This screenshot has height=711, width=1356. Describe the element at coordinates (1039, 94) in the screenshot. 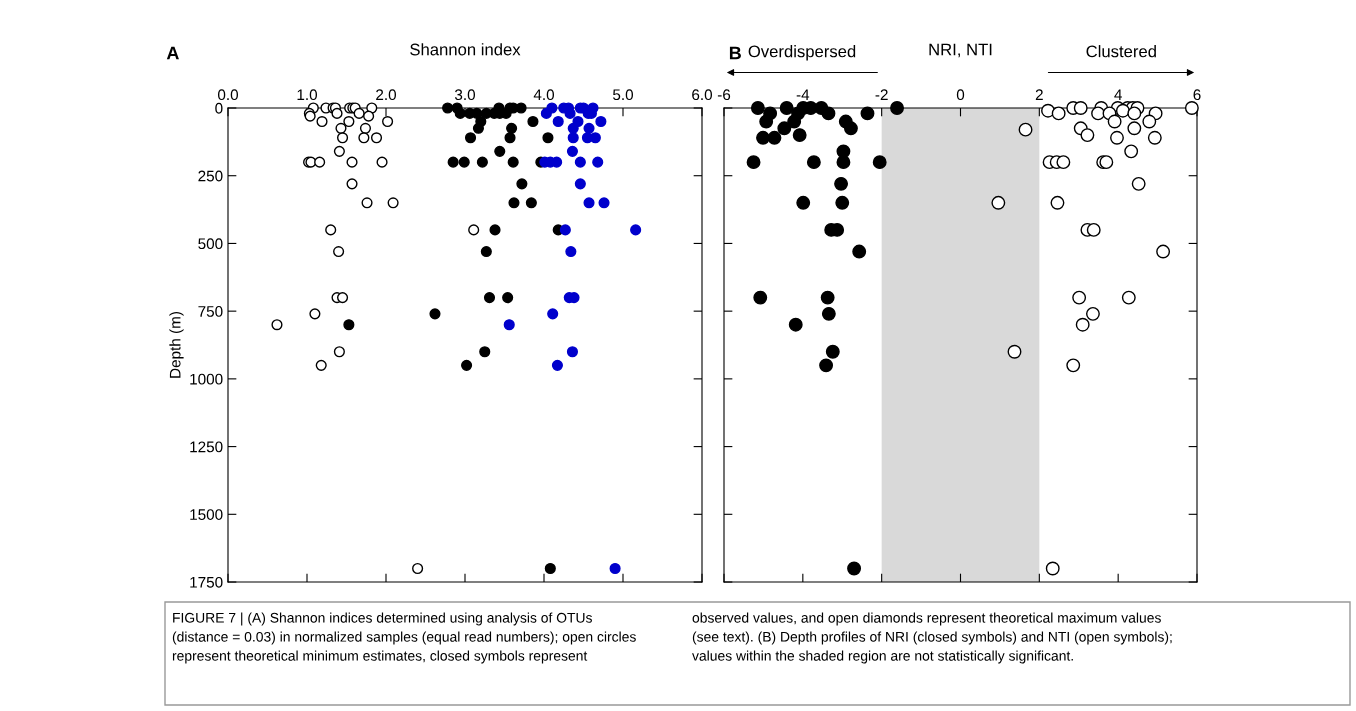

I see `x-tick-label: 2` at that location.